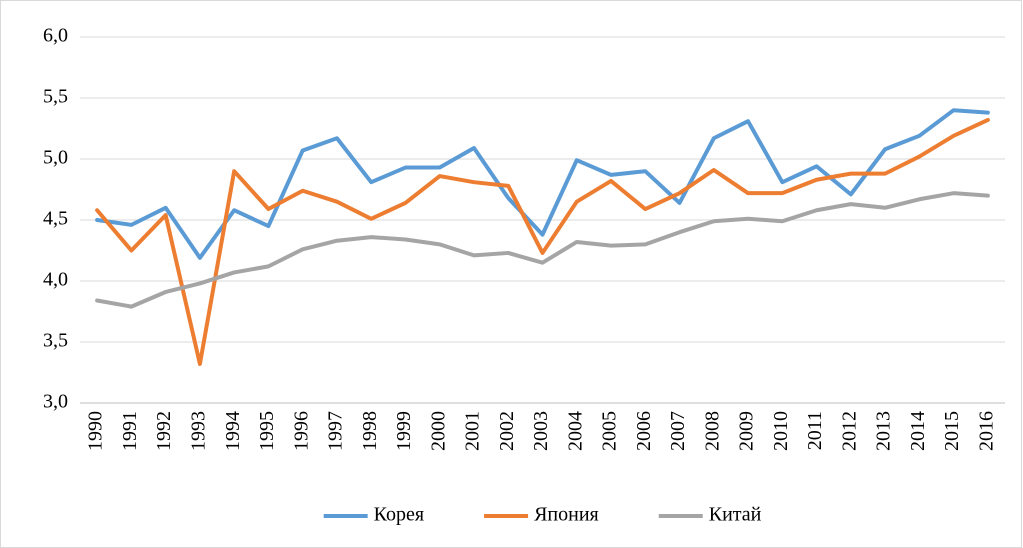 This screenshot has width=1023, height=548. Describe the element at coordinates (55, 341) in the screenshot. I see `y-tick-label: 3,5` at that location.